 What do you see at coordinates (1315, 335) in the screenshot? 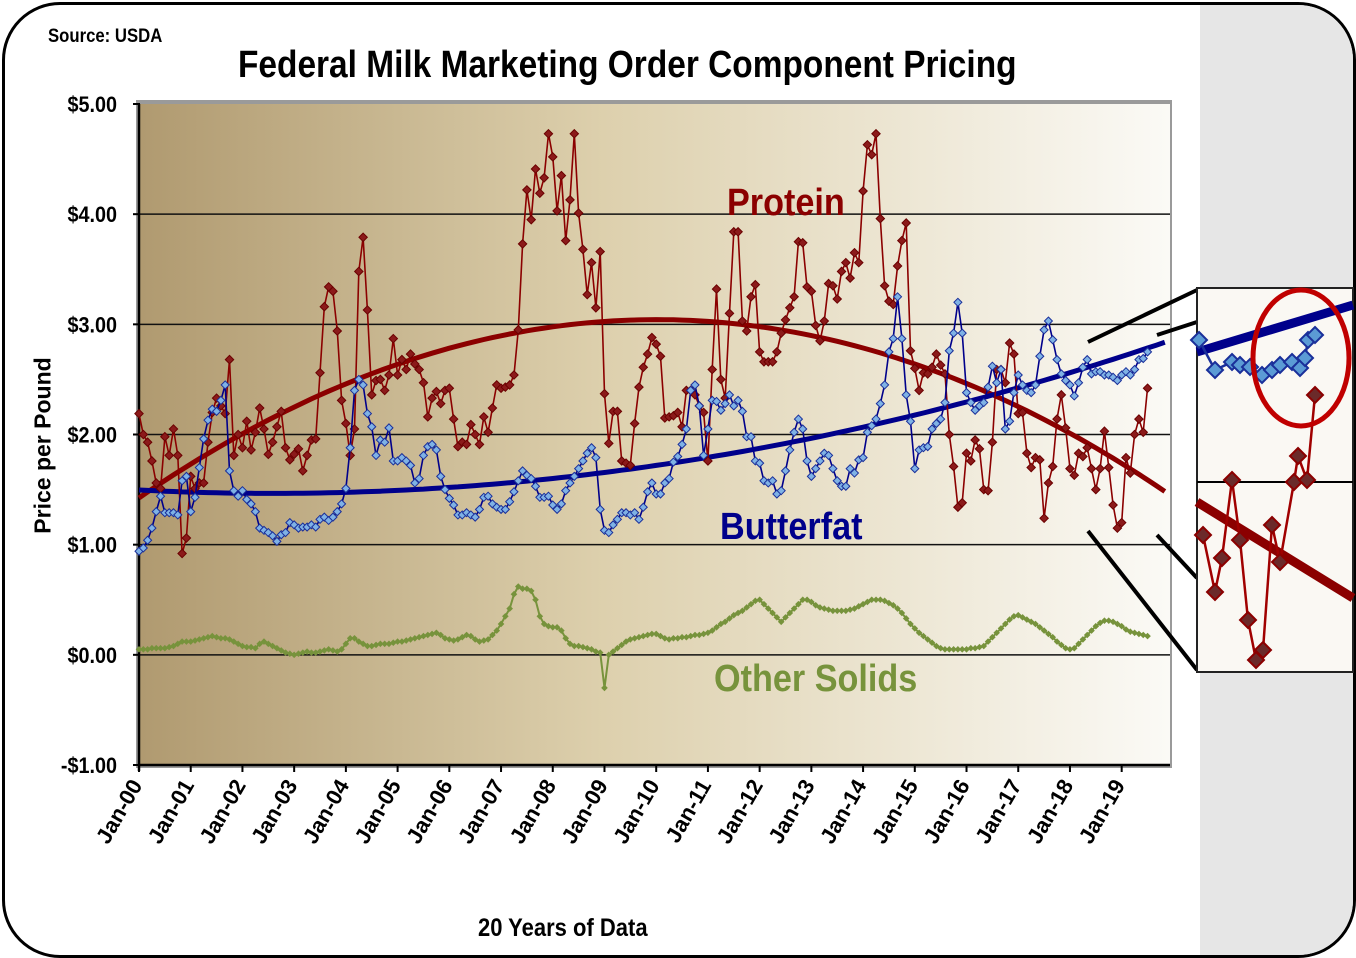
I see `inset-butterfat-point` at bounding box center [1315, 335].